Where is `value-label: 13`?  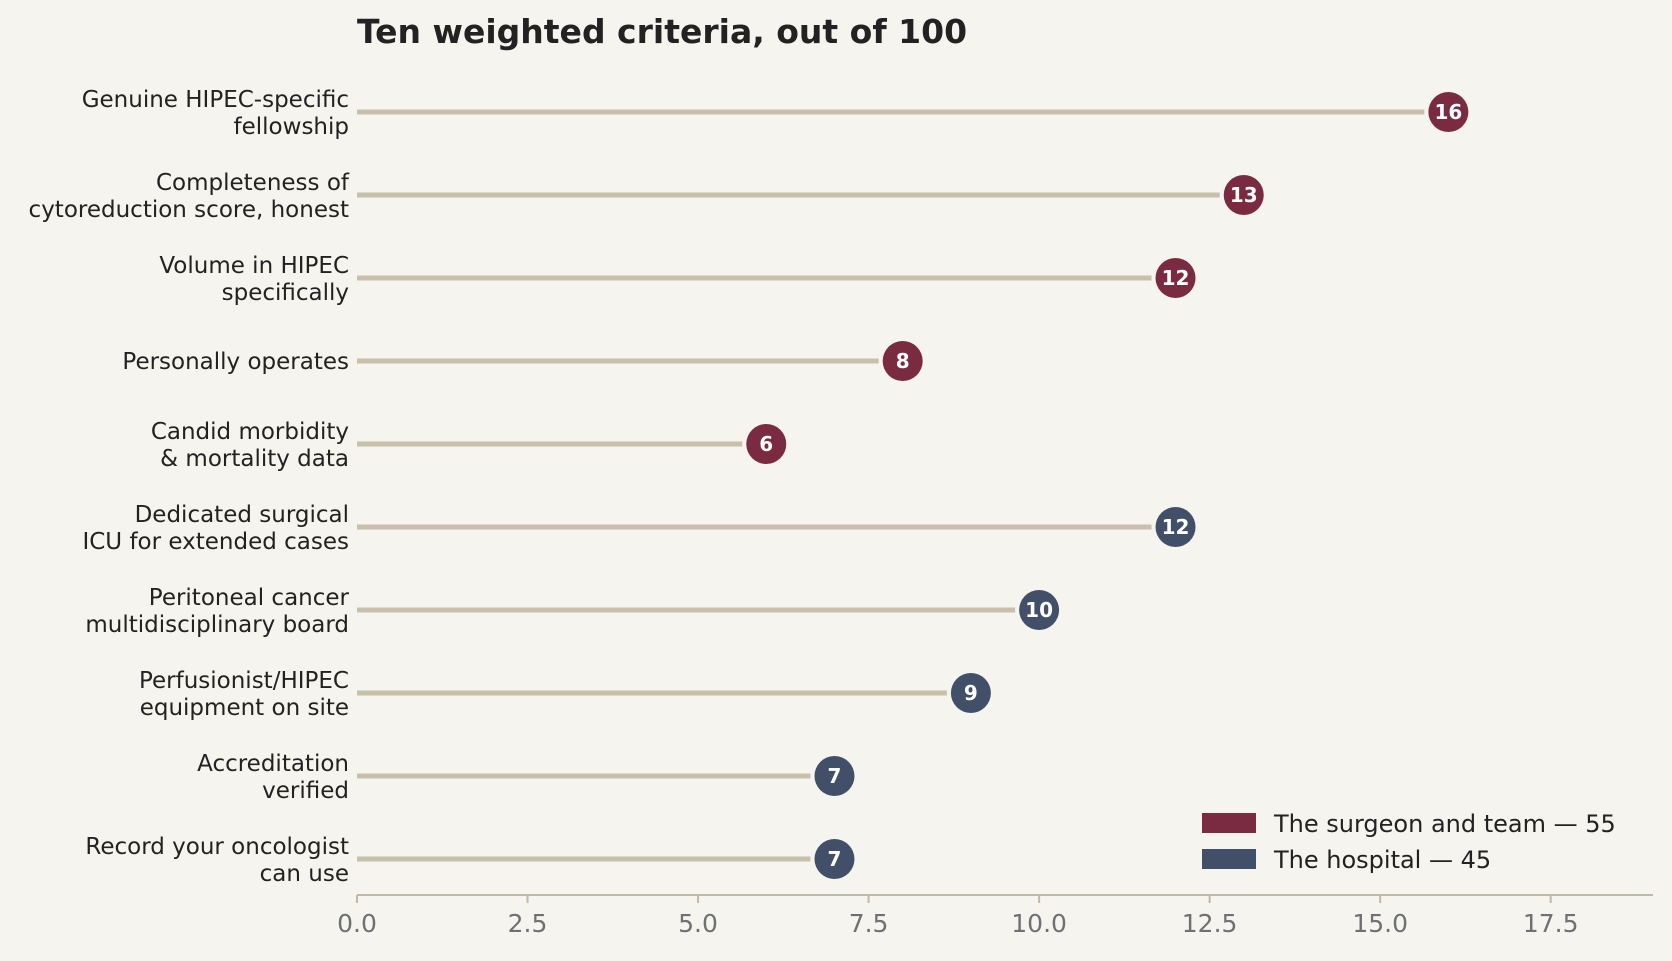
value-label: 13 is located at coordinates (1244, 195).